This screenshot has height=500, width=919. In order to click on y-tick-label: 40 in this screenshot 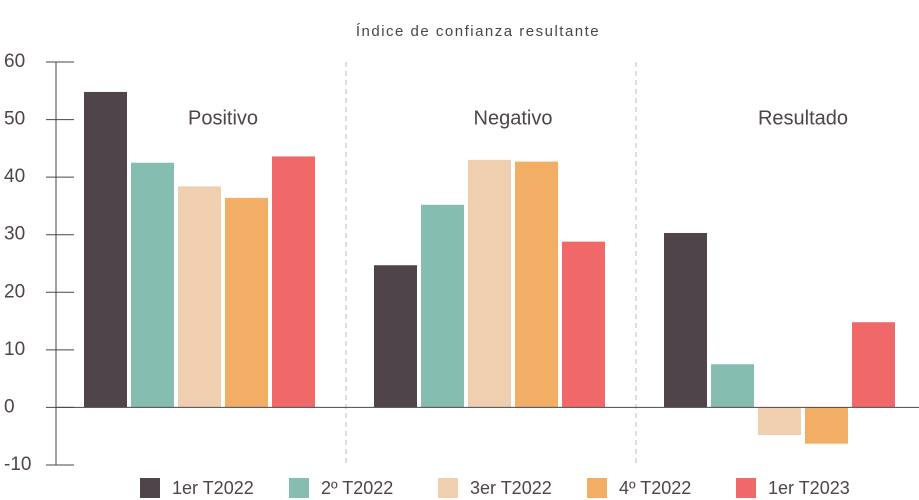, I will do `click(14, 176)`.